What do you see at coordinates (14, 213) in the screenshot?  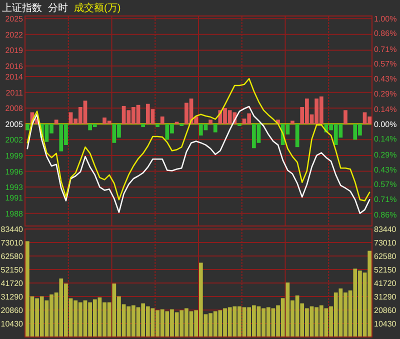 I see `y-tick-label: 1988` at bounding box center [14, 213].